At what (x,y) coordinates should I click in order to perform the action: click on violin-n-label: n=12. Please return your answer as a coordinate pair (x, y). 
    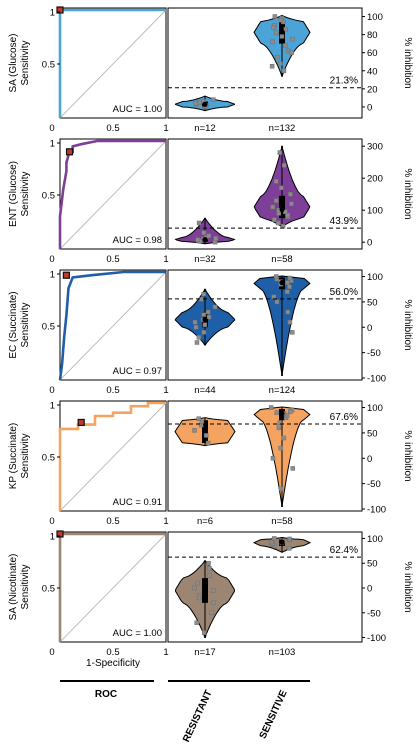
    Looking at the image, I should click on (204, 128).